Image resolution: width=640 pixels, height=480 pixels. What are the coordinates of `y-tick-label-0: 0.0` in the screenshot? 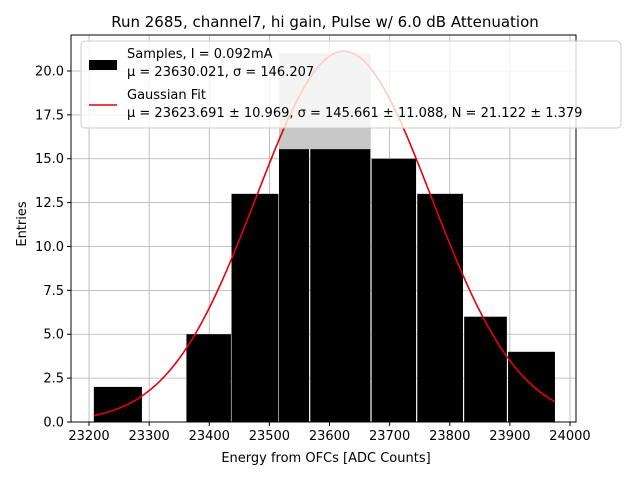 It's located at (53, 423).